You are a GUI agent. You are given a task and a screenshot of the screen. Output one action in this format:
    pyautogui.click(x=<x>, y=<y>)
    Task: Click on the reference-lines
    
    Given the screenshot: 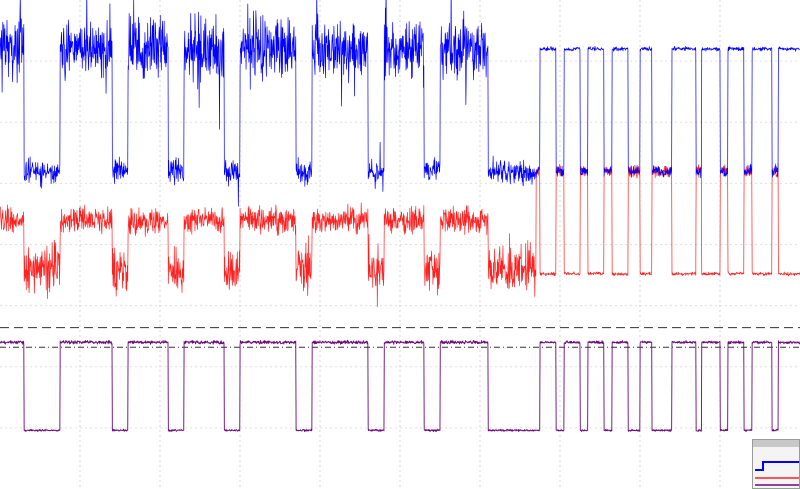 What is the action you would take?
    pyautogui.click(x=400, y=337)
    